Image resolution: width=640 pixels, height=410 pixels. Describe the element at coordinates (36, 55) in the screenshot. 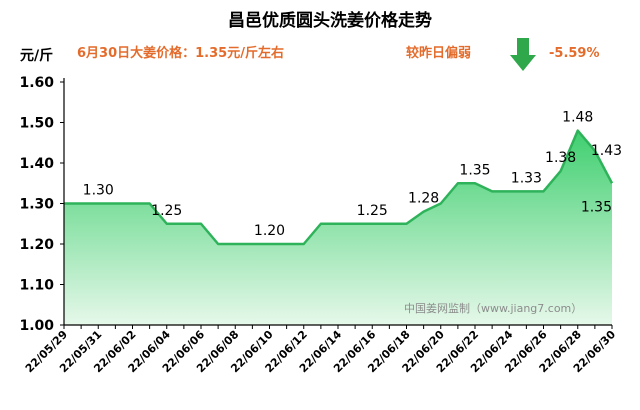

I see `y-axis-unit: 元/斤` at that location.